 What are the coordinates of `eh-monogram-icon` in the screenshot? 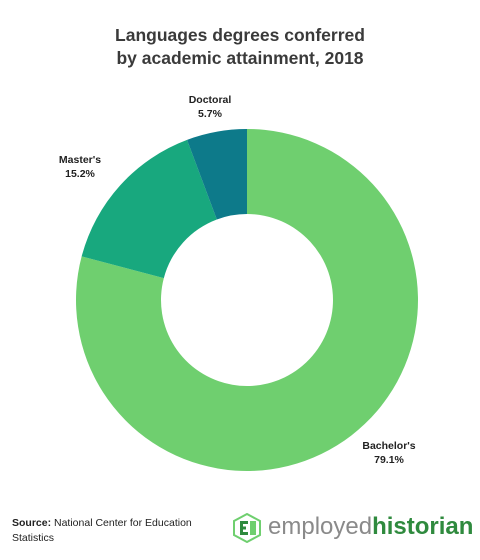 It's located at (247, 528).